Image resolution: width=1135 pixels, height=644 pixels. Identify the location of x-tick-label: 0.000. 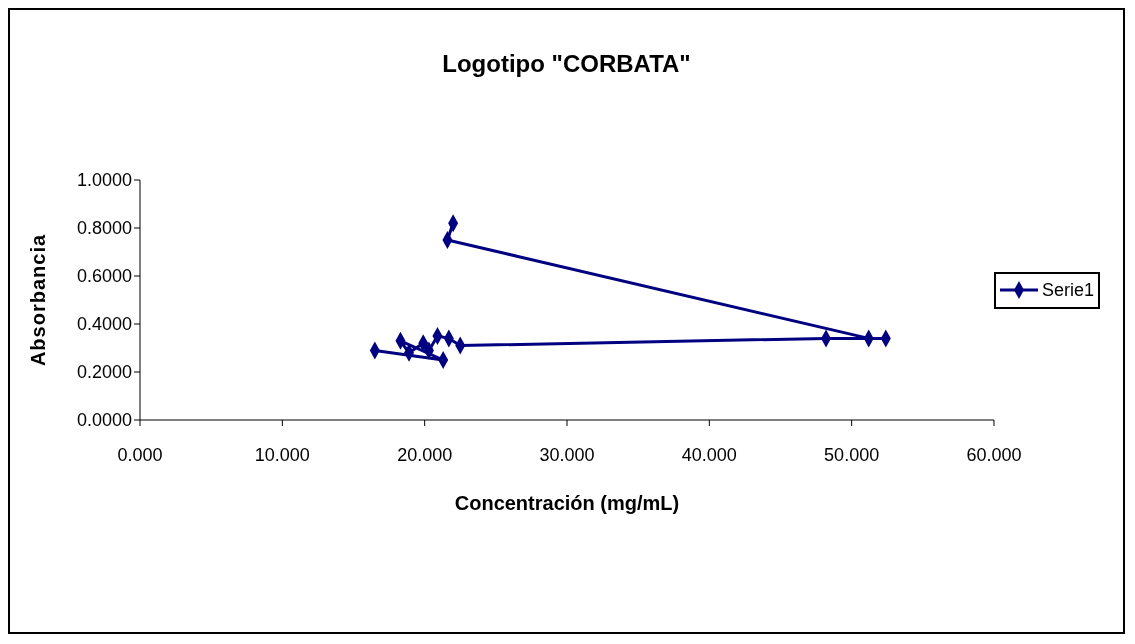
(140, 454).